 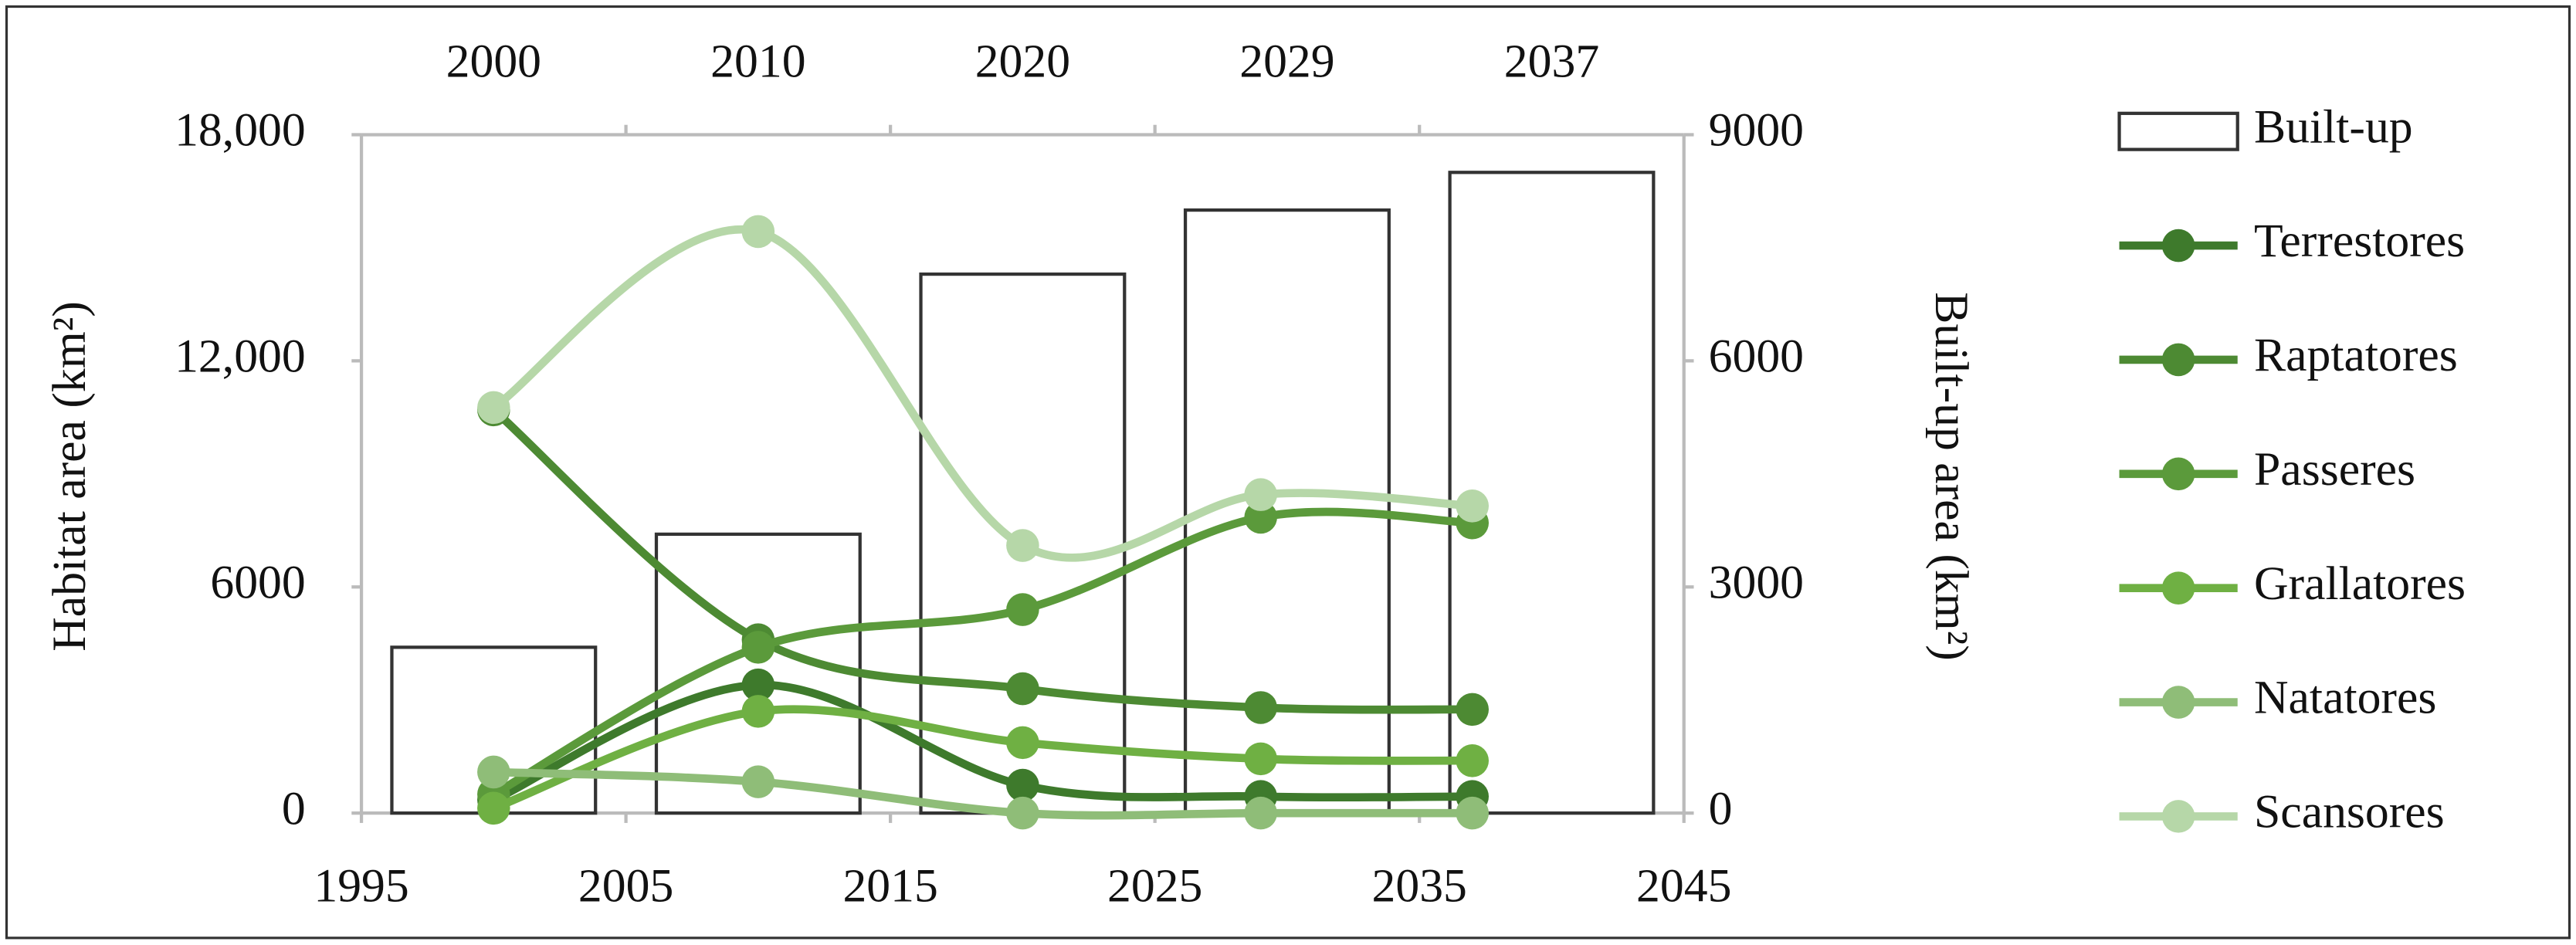 I want to click on y-tick-label: 6000, so click(x=257, y=582).